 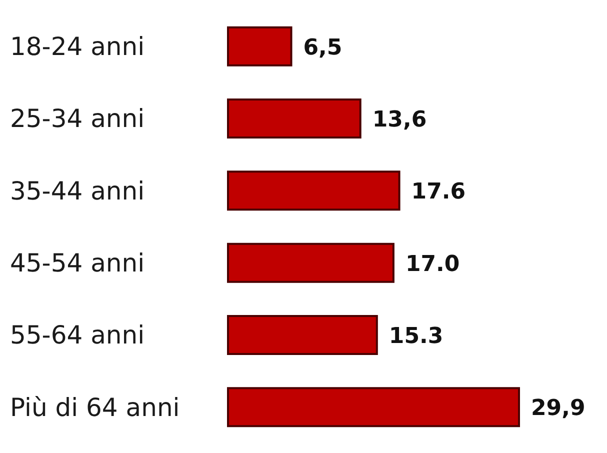 I want to click on y-tick-label: Più di 64 anni, so click(x=95, y=407).